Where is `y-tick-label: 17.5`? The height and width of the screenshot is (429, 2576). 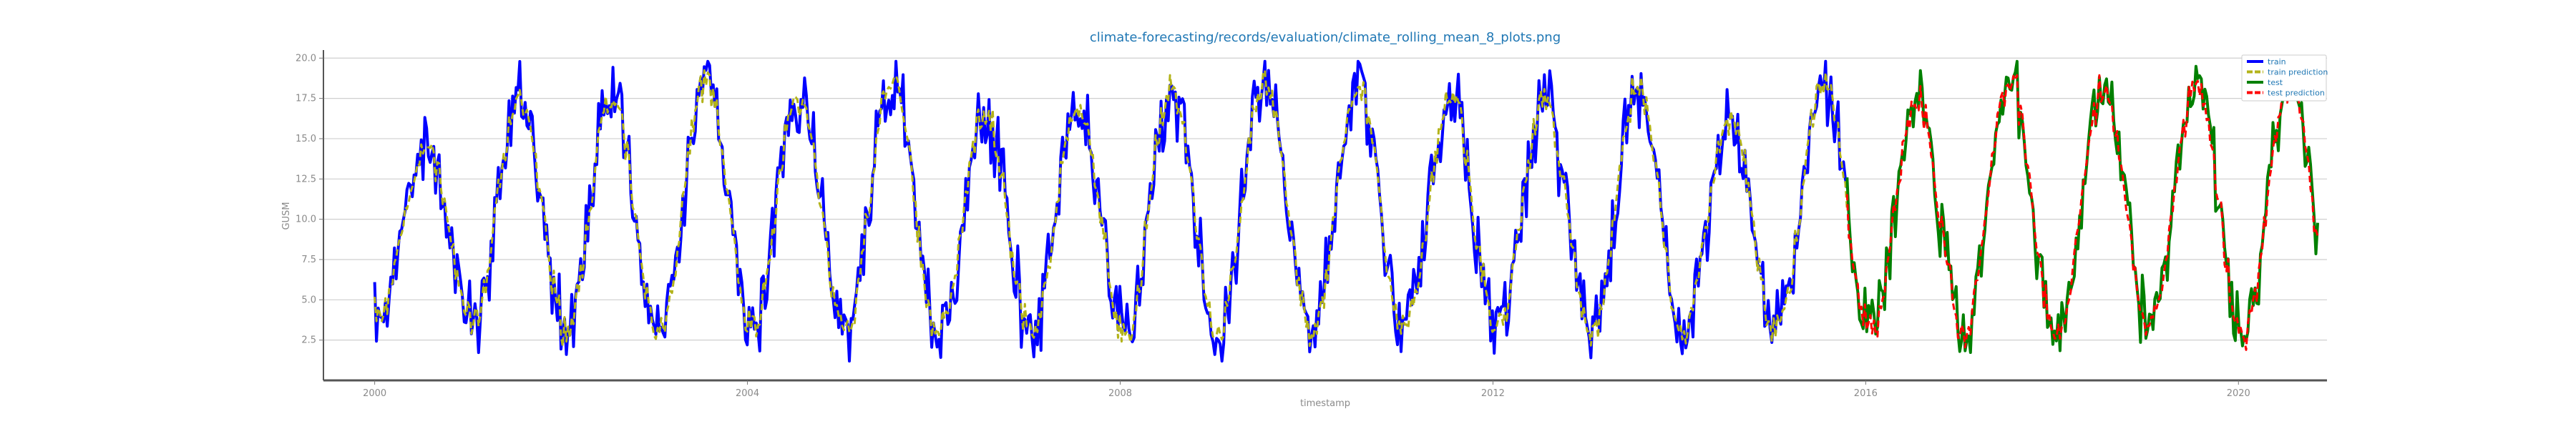
y-tick-label: 17.5 is located at coordinates (306, 99).